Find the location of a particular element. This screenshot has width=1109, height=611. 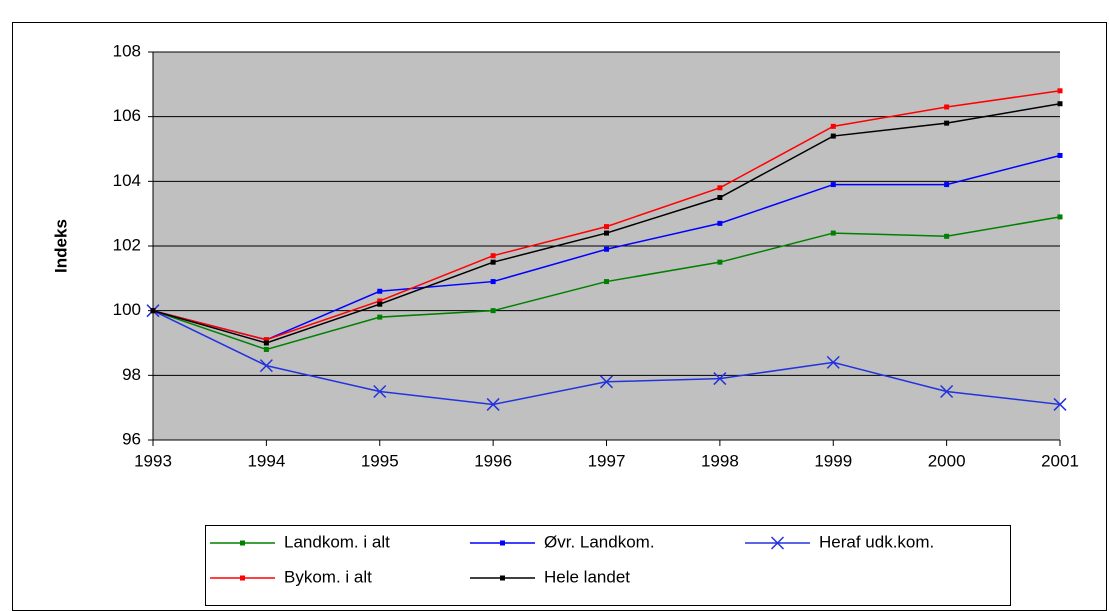

x-tick-label: 1996 is located at coordinates (493, 460).